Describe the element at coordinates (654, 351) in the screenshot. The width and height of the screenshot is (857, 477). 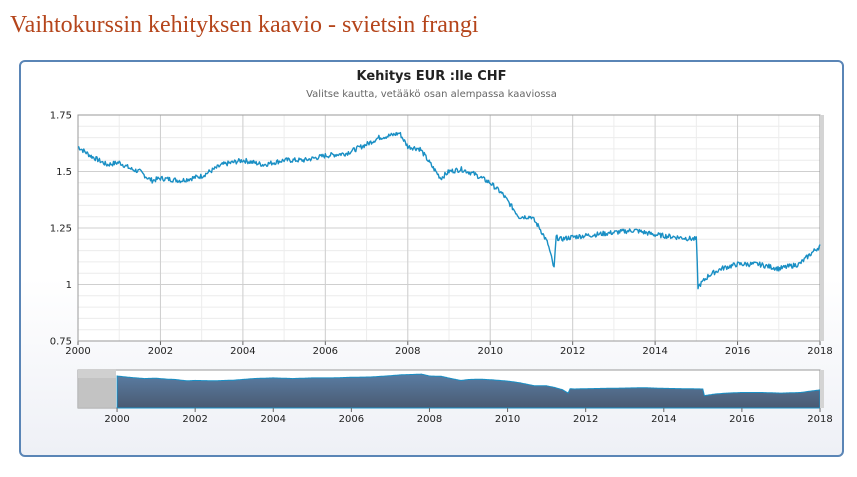
I see `x-tick-label: 2014` at that location.